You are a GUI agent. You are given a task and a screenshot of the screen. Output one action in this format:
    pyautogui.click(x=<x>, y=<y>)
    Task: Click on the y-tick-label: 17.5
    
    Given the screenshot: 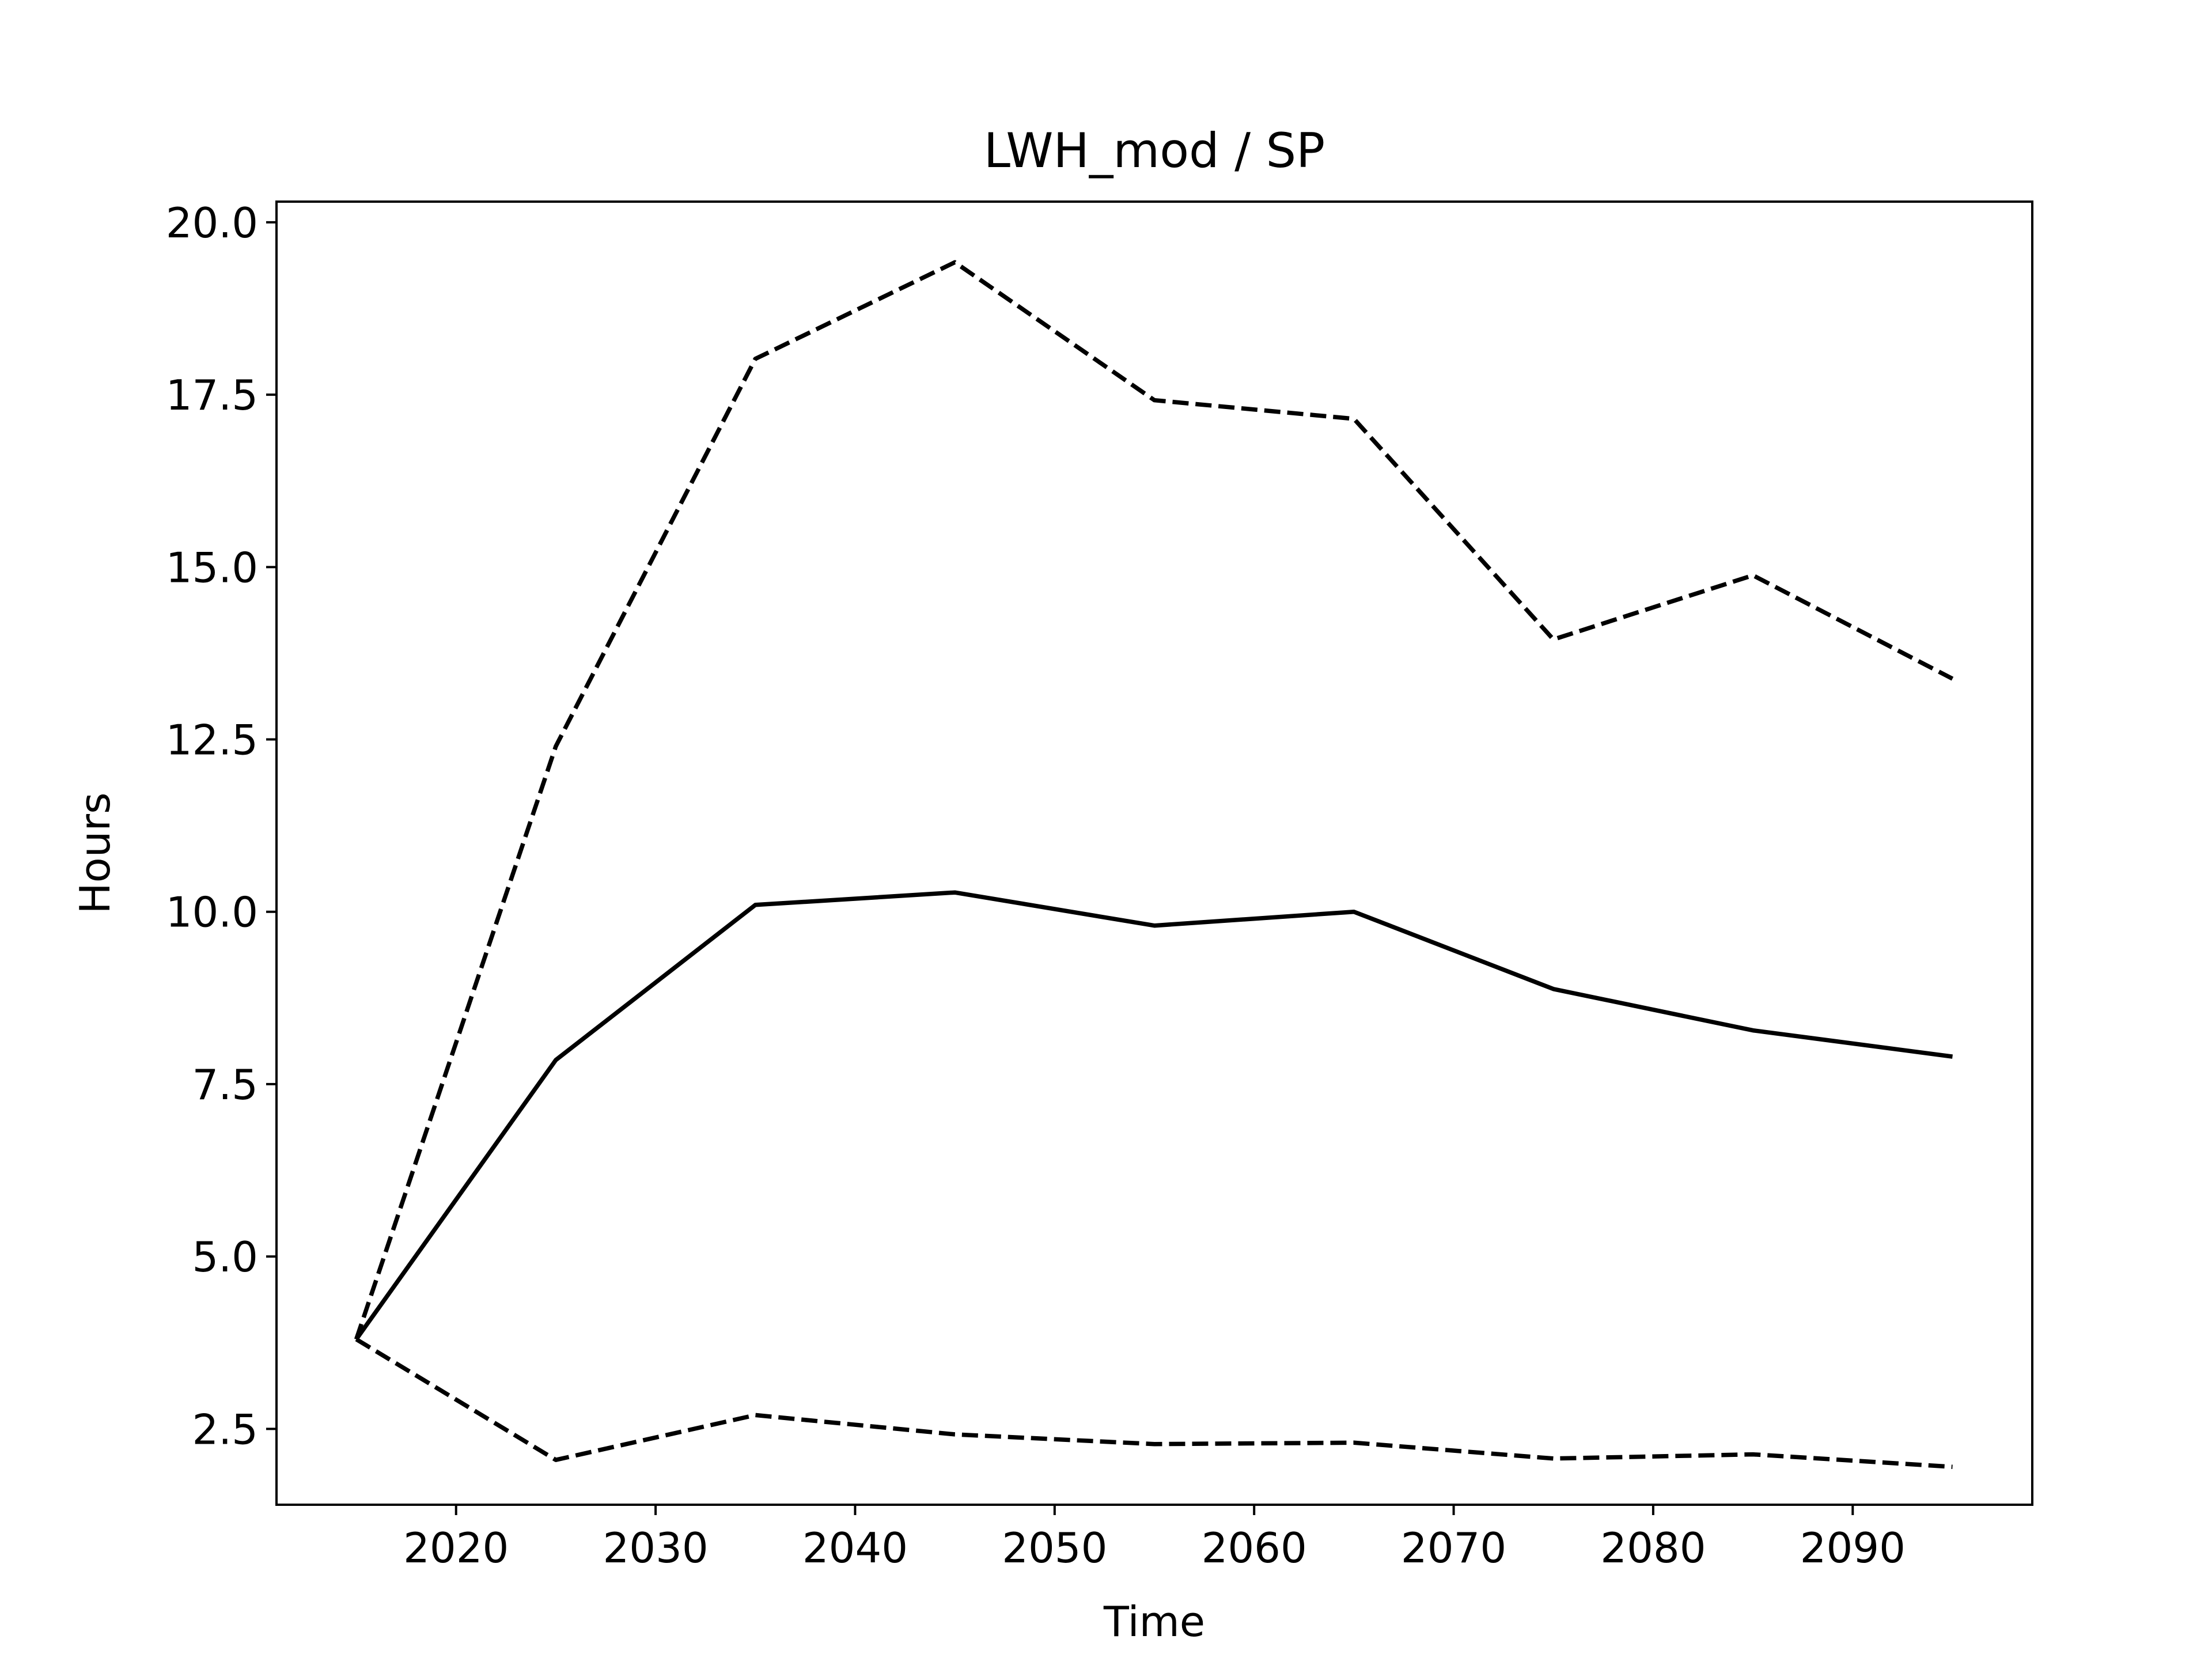 What is the action you would take?
    pyautogui.click(x=212, y=395)
    